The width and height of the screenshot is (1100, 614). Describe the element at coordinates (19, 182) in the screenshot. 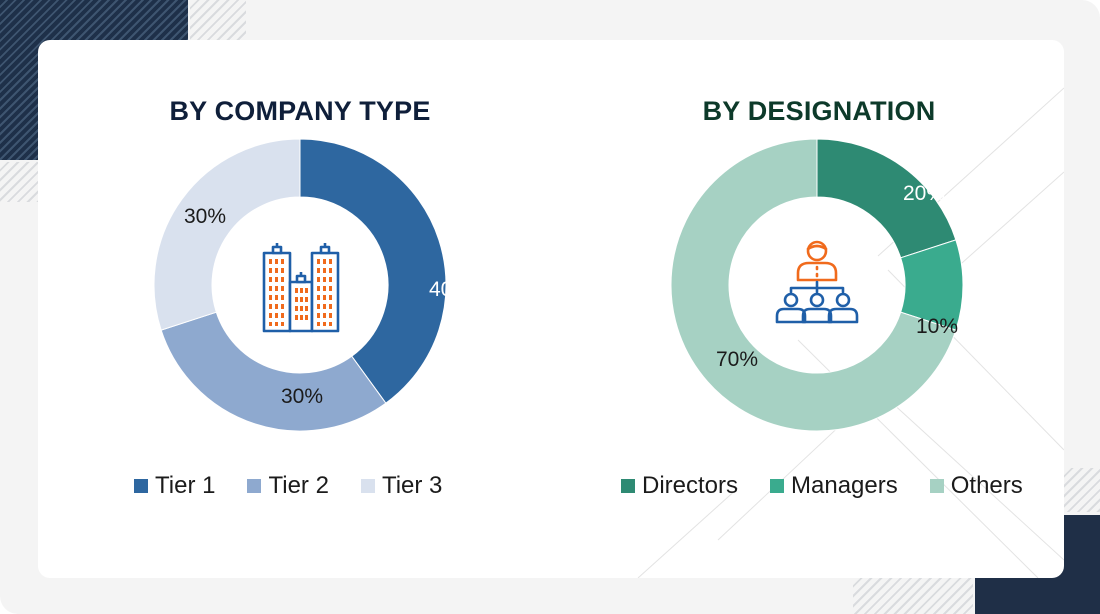

I see `decor-hatched-strip-left` at that location.